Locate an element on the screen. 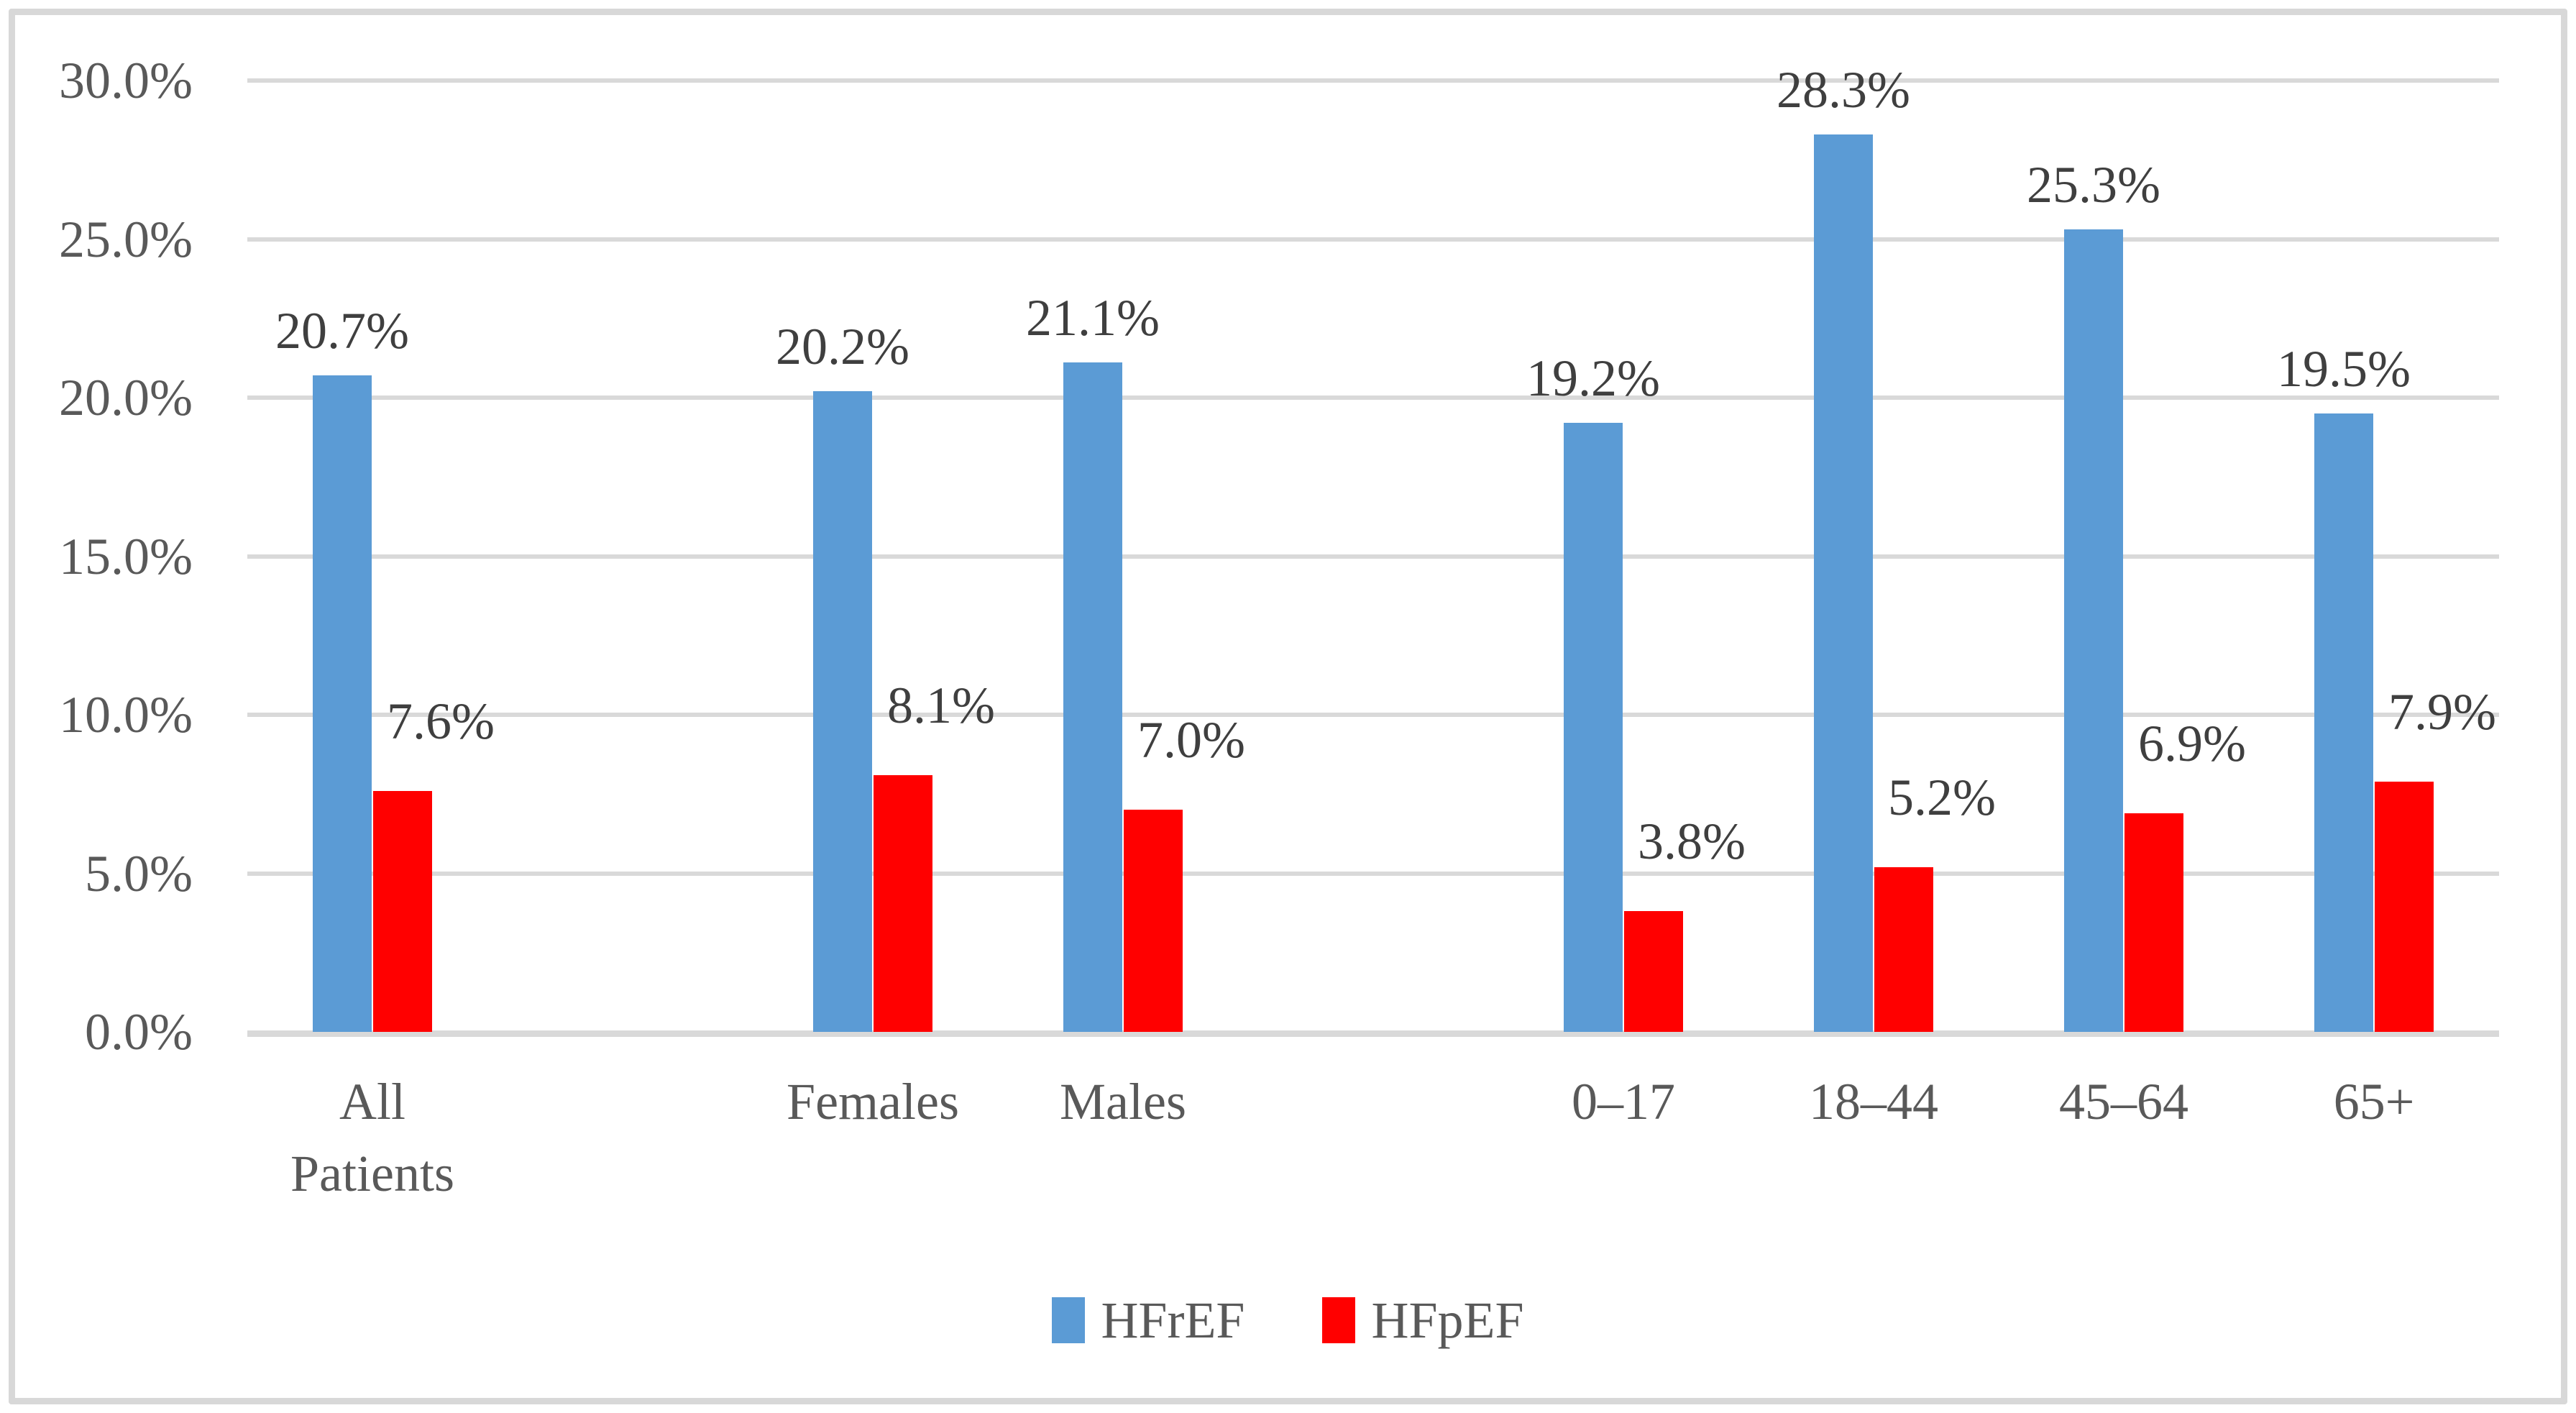 This screenshot has height=1413, width=2576. bar-hfpef-all-patients is located at coordinates (402, 911).